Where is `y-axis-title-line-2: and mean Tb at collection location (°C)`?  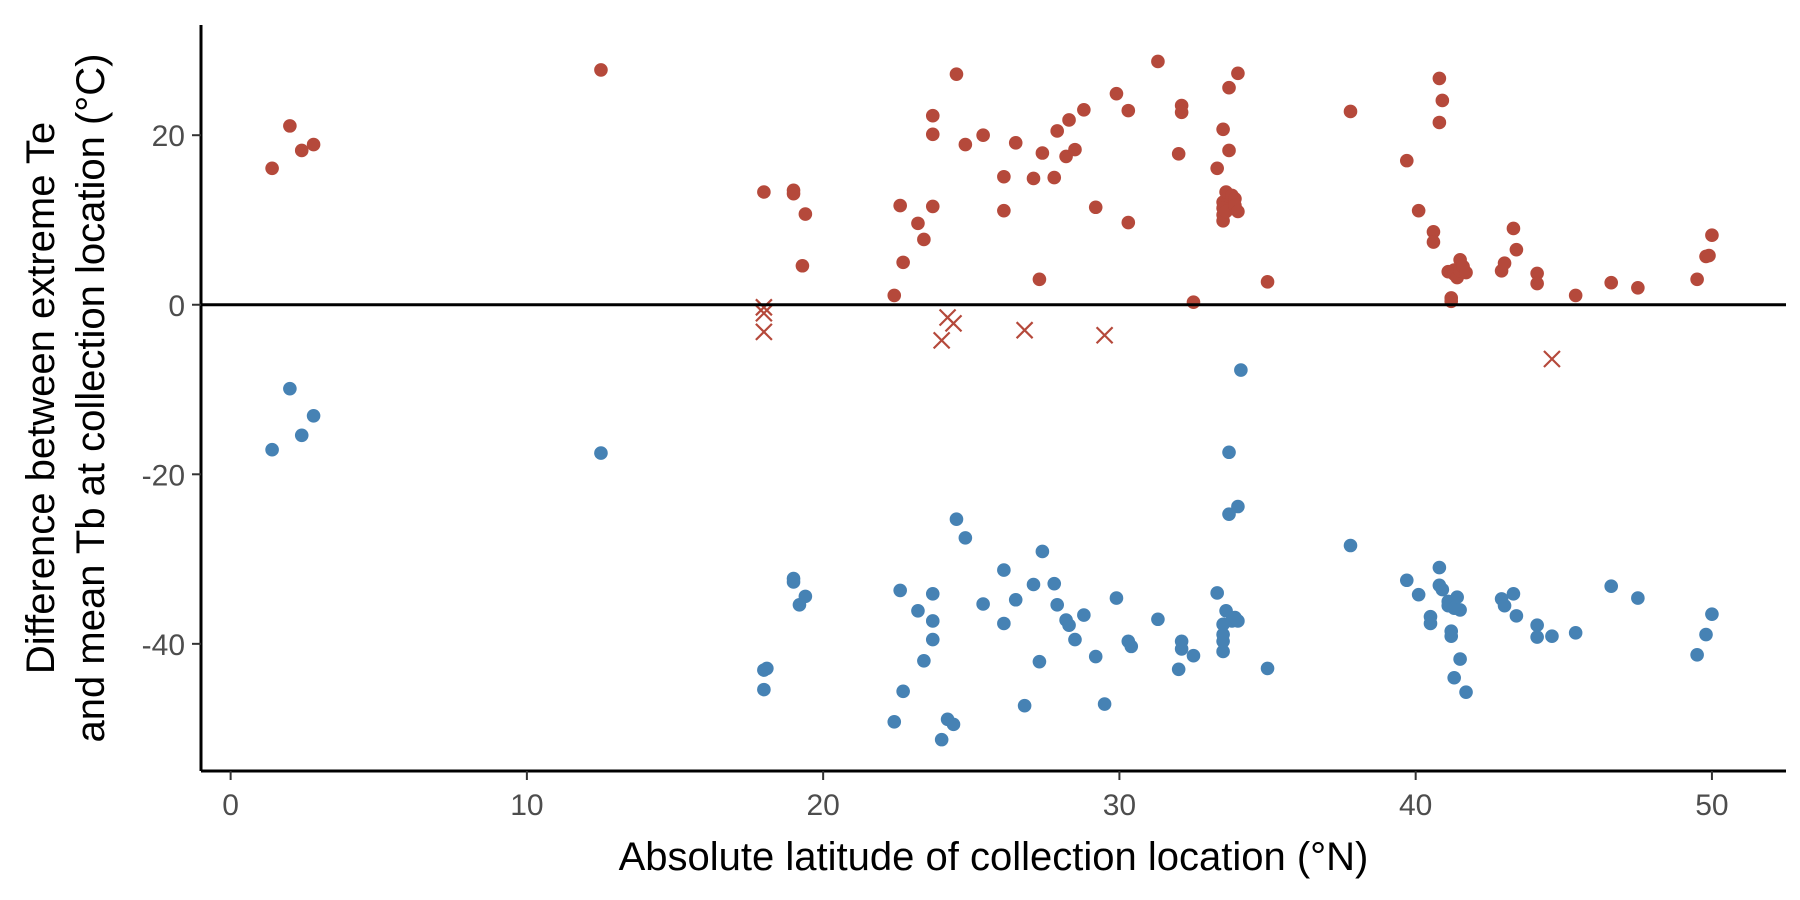
y-axis-title-line-2: and mean Tb at collection location (°C) is located at coordinates (91, 398).